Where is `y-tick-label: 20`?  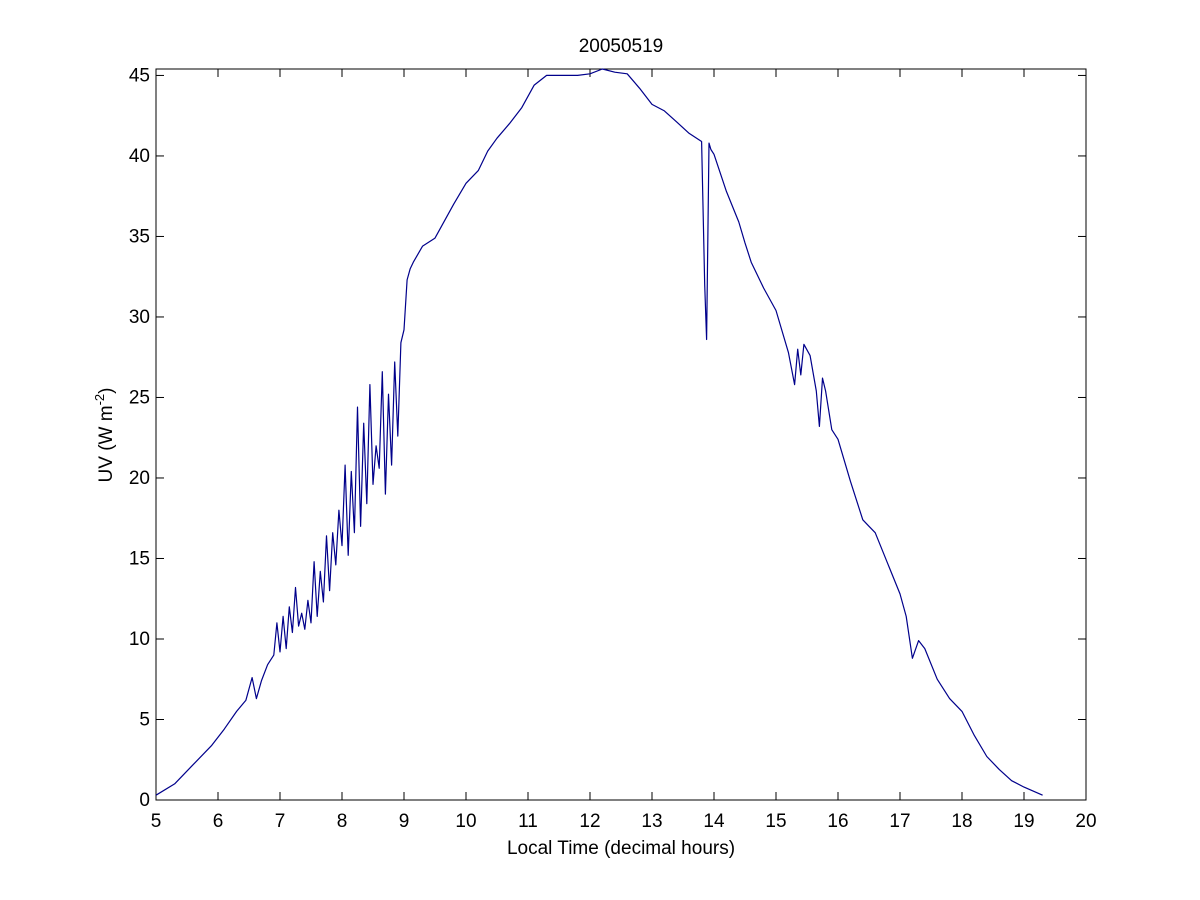 y-tick-label: 20 is located at coordinates (139, 478).